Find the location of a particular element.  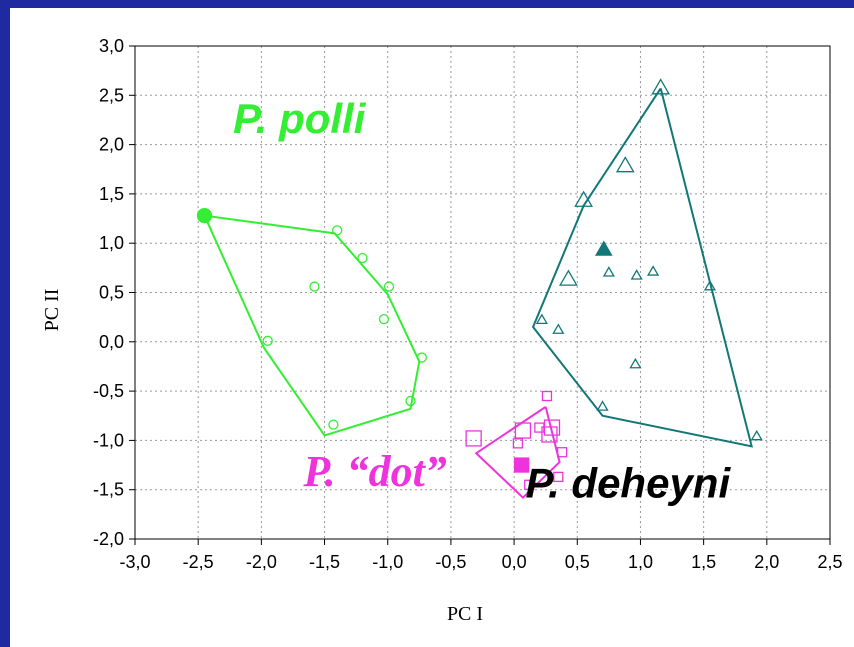

y-tick-label: 0,0 is located at coordinates (111, 342).